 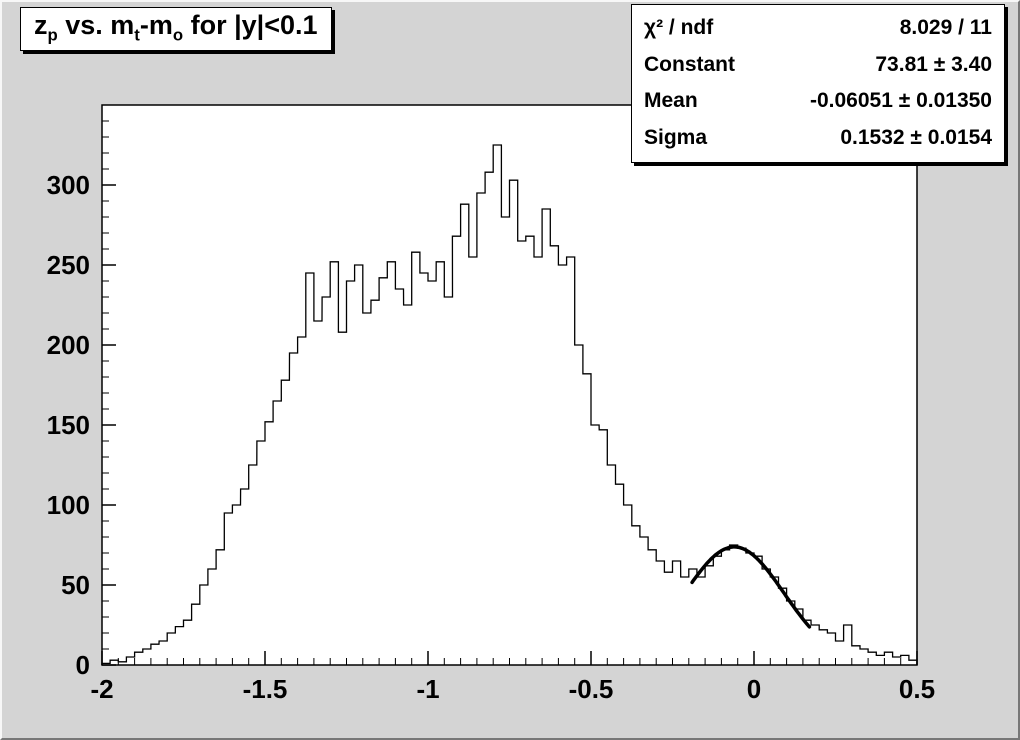 What do you see at coordinates (754, 689) in the screenshot?
I see `x-tick-label: 0` at bounding box center [754, 689].